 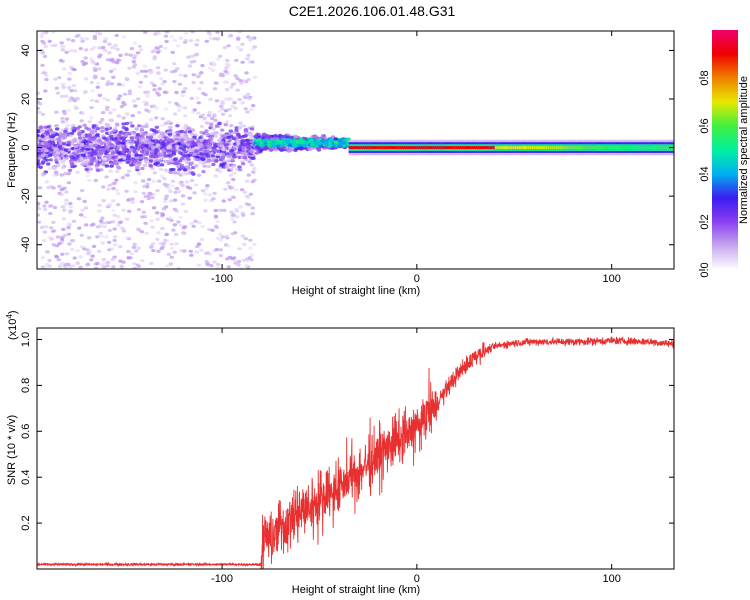 I want to click on colorbar-gradient, so click(x=725, y=150).